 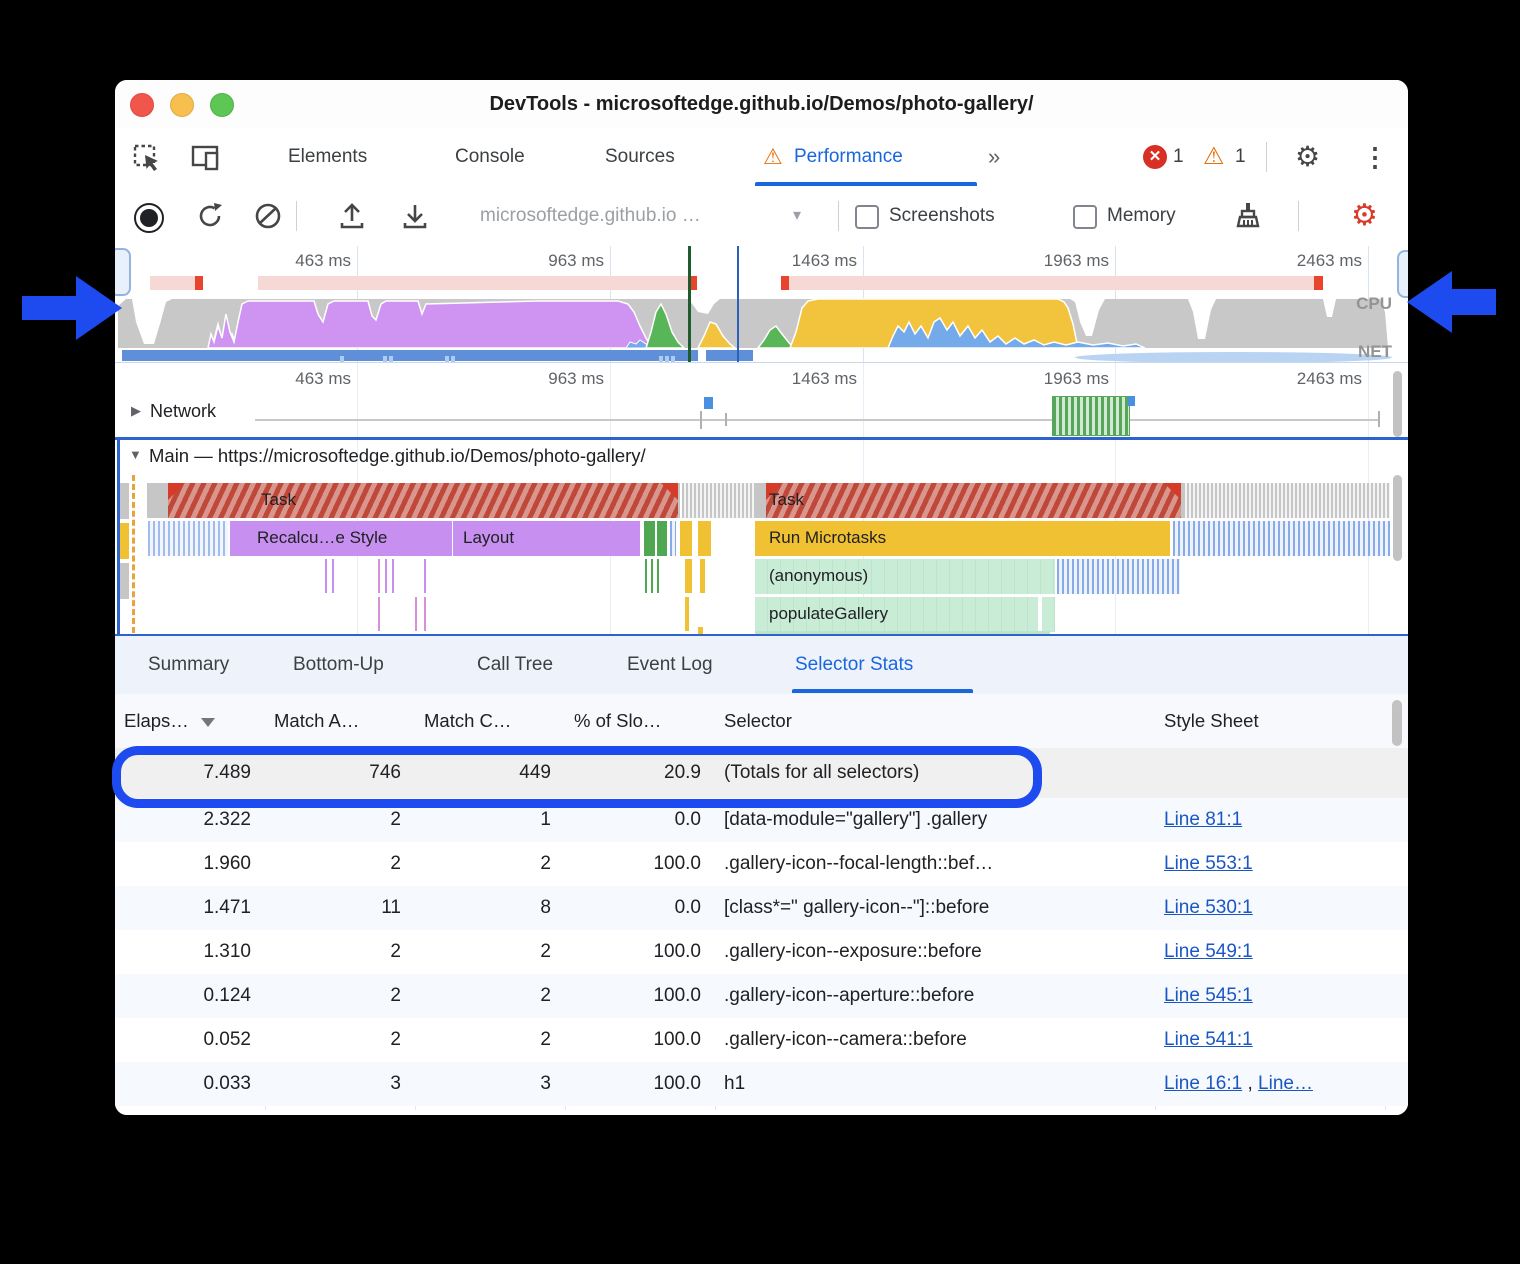 I want to click on network-collapse-icon: ▶, so click(x=136, y=410).